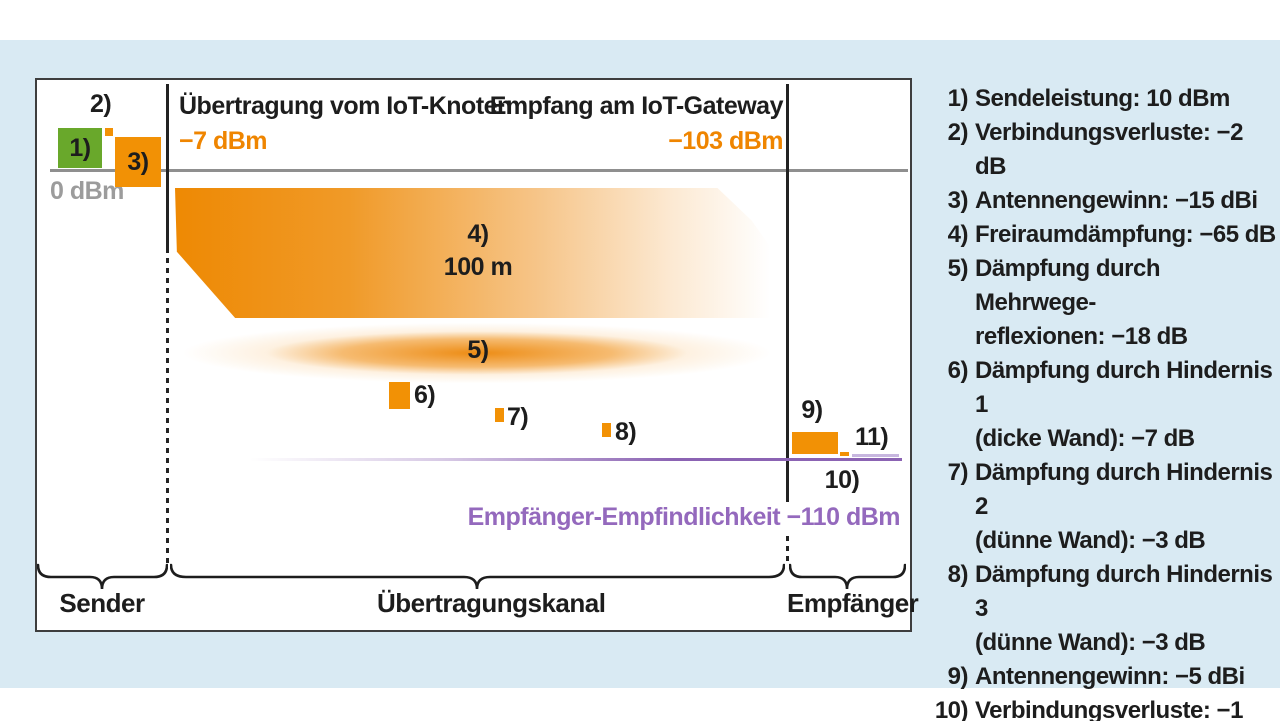 Image resolution: width=1280 pixels, height=721 pixels. I want to click on multipath-reflection-ellipse, so click(477, 353).